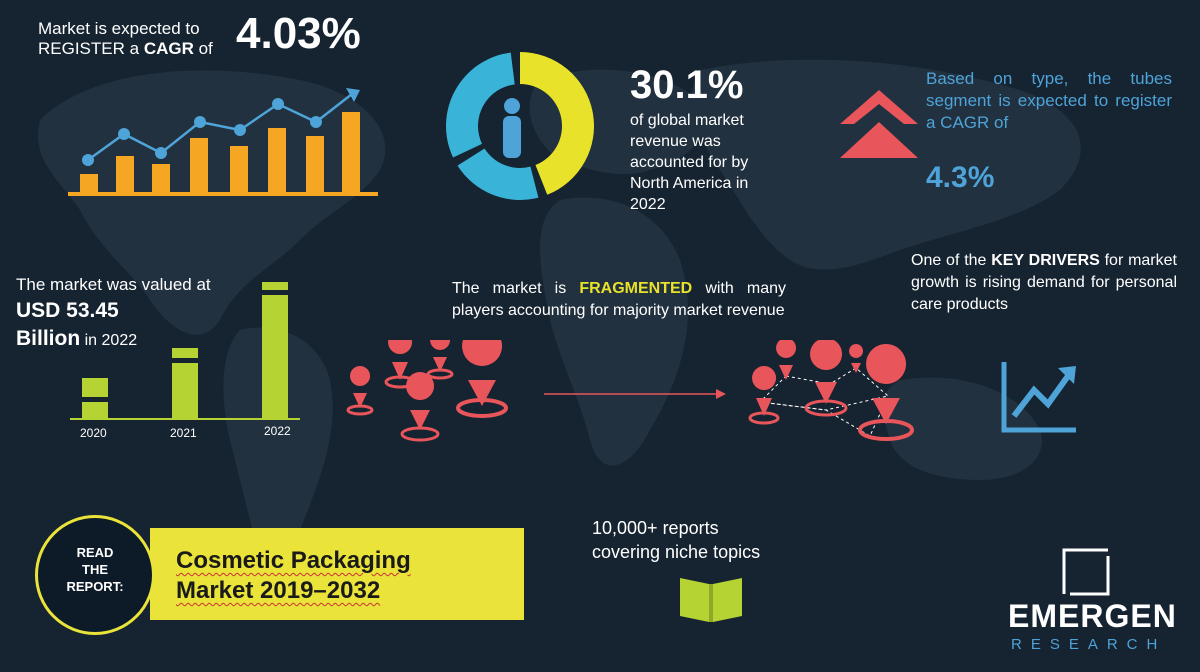 This screenshot has height=672, width=1200. Describe the element at coordinates (298, 33) in the screenshot. I see `cagr-value: 4.03%` at that location.